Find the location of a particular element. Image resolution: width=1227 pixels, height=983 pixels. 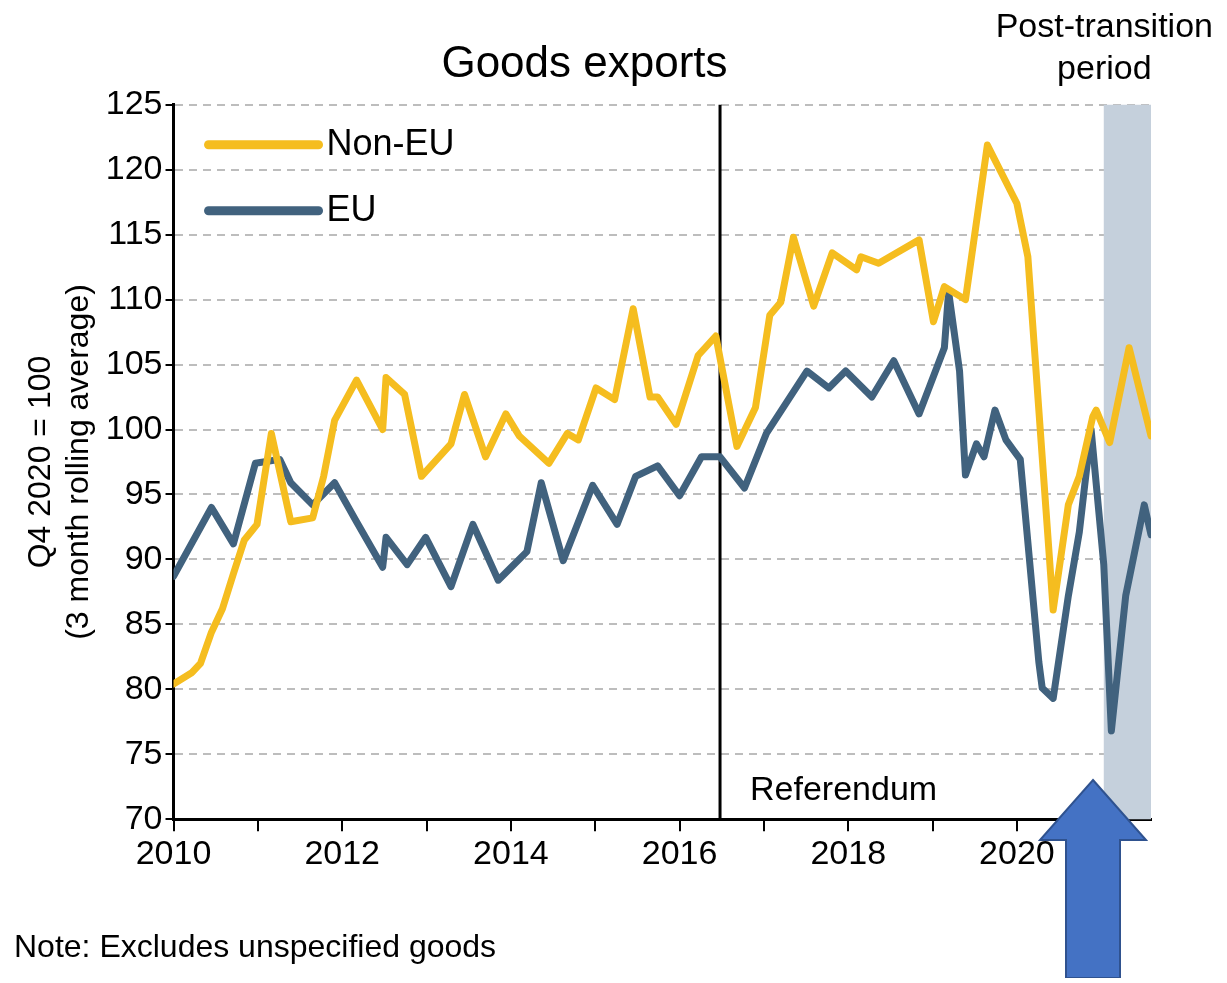

chart-title: Goods exports is located at coordinates (584, 61).